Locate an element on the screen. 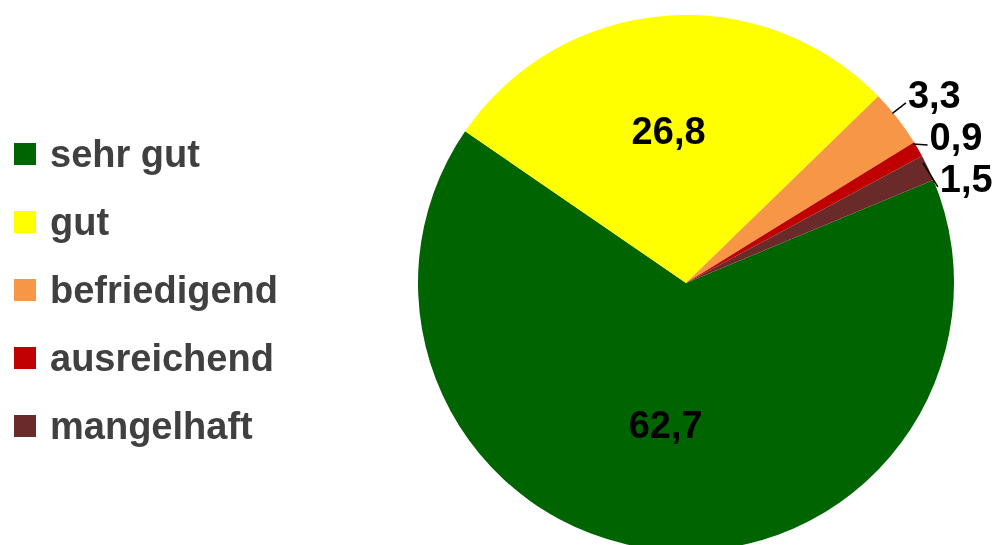  data-label: 26,8 is located at coordinates (668, 131).